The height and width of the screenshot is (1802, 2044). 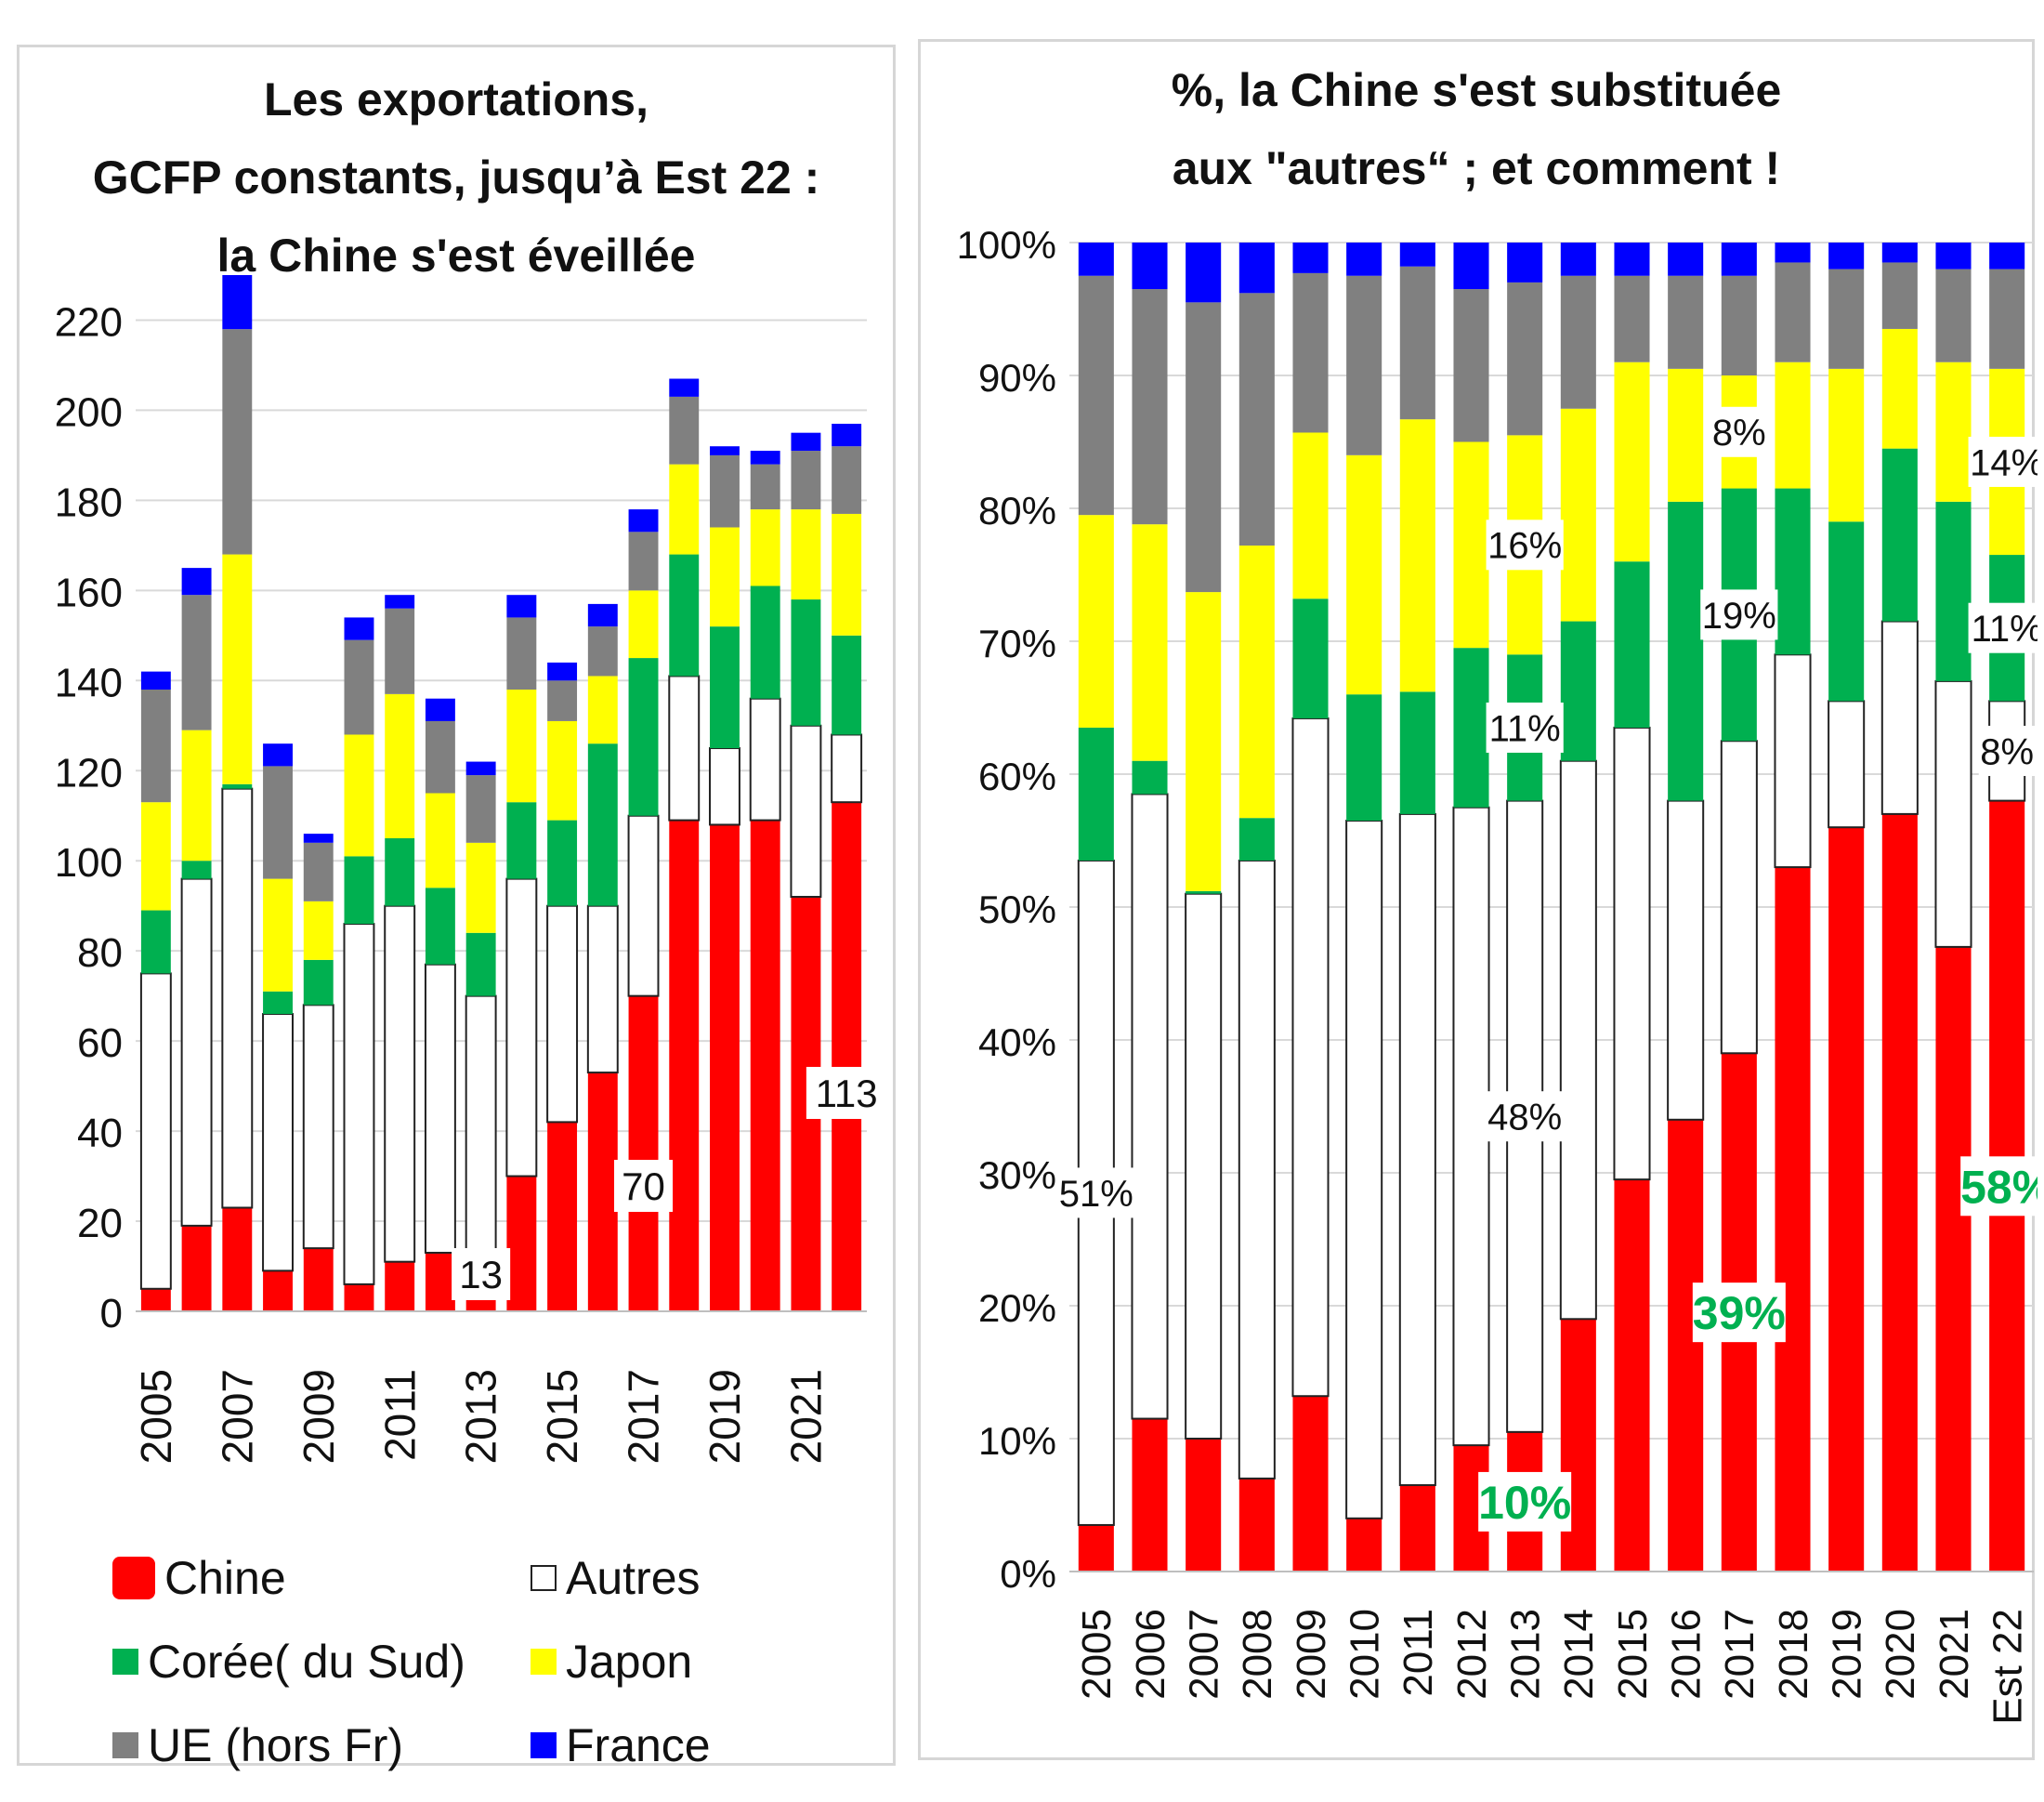 I want to click on data-label-text: 14%, so click(x=2003, y=462).